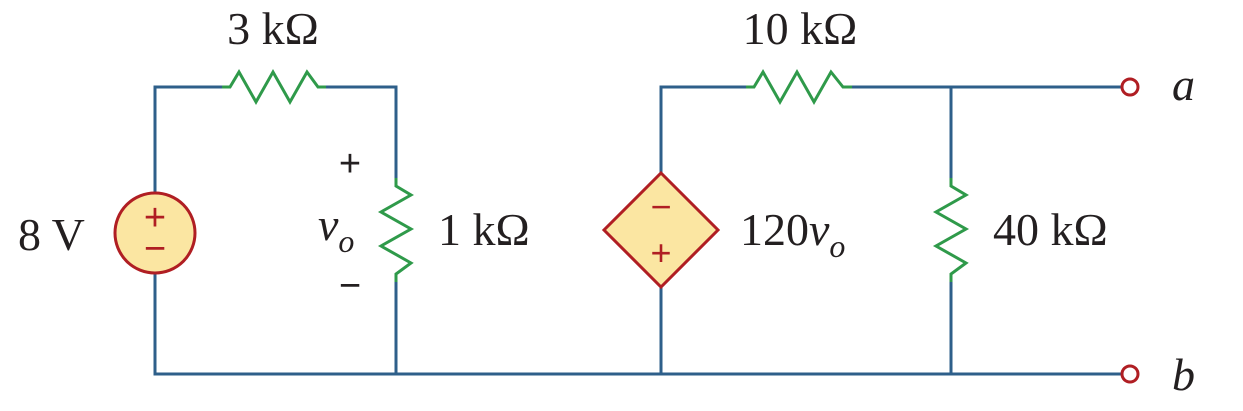  What do you see at coordinates (837, 246) in the screenshot?
I see `dep-gain-subscript: o` at bounding box center [837, 246].